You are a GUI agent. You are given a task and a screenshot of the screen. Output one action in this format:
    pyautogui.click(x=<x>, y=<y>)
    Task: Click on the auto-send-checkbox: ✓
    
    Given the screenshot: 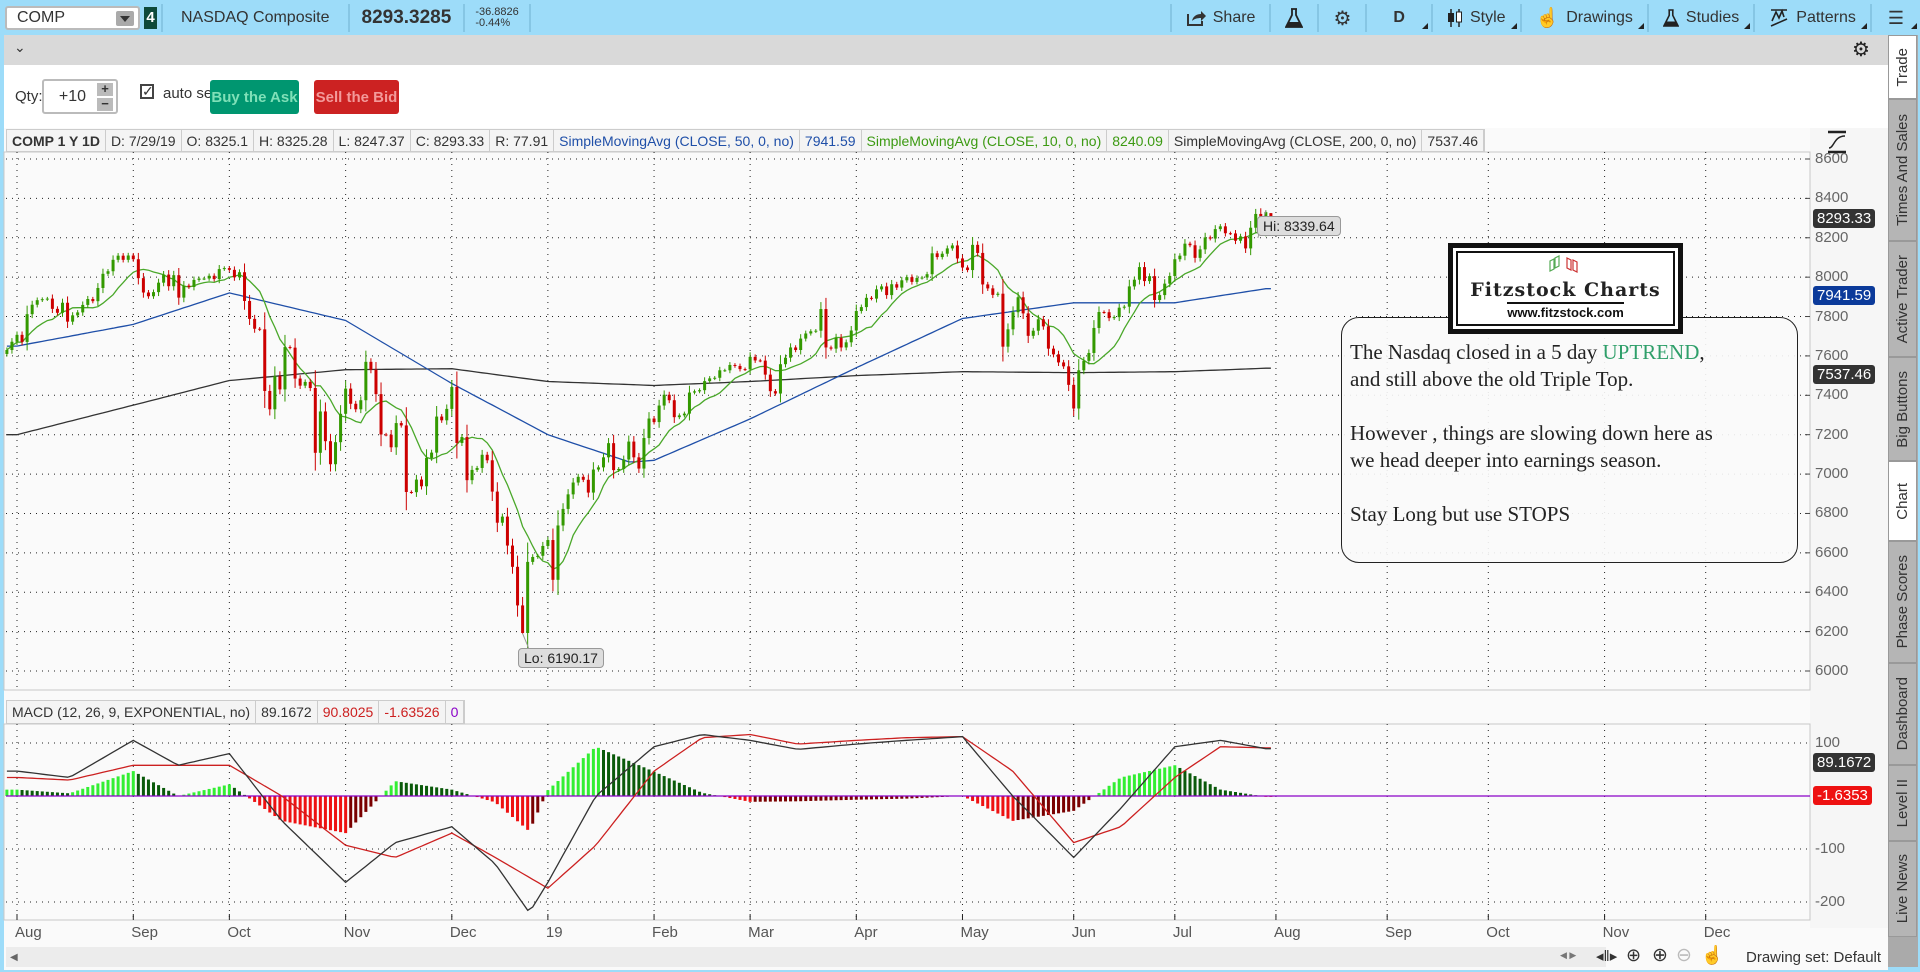 What is the action you would take?
    pyautogui.click(x=147, y=91)
    